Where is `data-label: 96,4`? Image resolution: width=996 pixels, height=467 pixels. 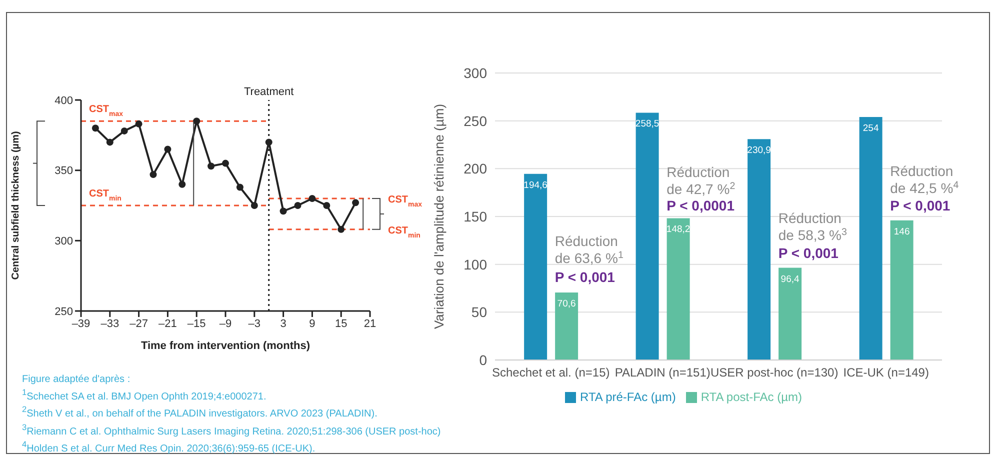 data-label: 96,4 is located at coordinates (790, 279).